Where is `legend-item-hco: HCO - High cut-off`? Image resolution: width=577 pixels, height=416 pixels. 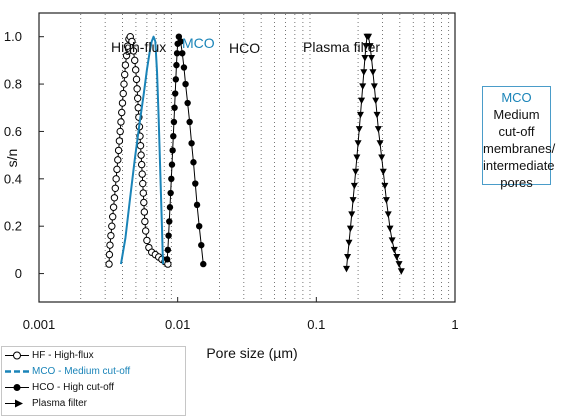
legend-item-hco: HCO - High cut-off is located at coordinates (59, 387).